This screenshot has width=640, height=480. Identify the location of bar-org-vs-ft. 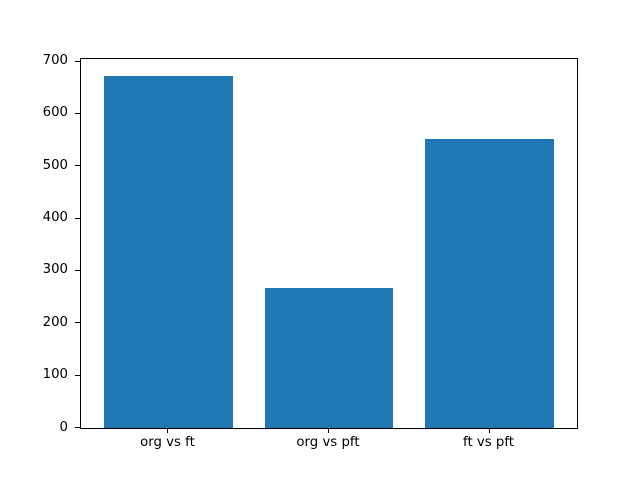
(168, 251).